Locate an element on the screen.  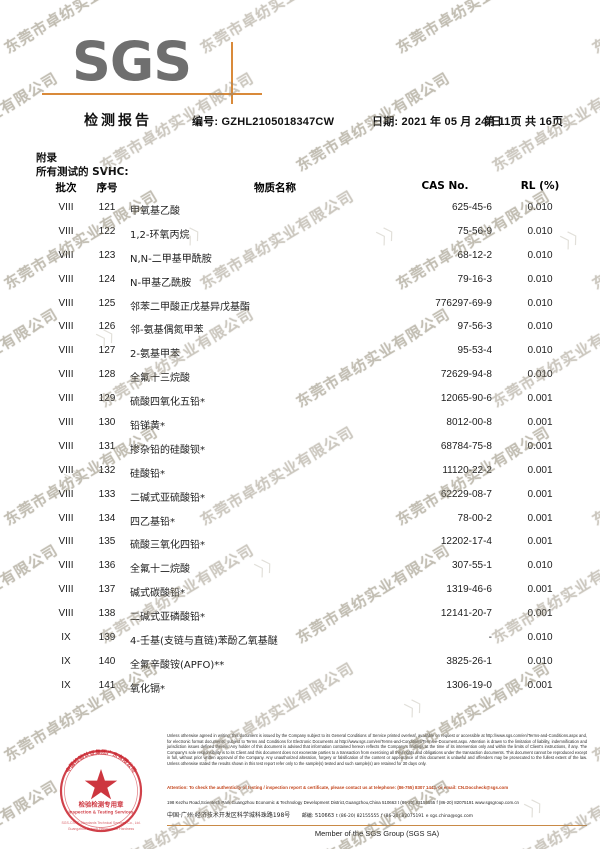
cell-cas-number: - is located at coordinates (490, 638).